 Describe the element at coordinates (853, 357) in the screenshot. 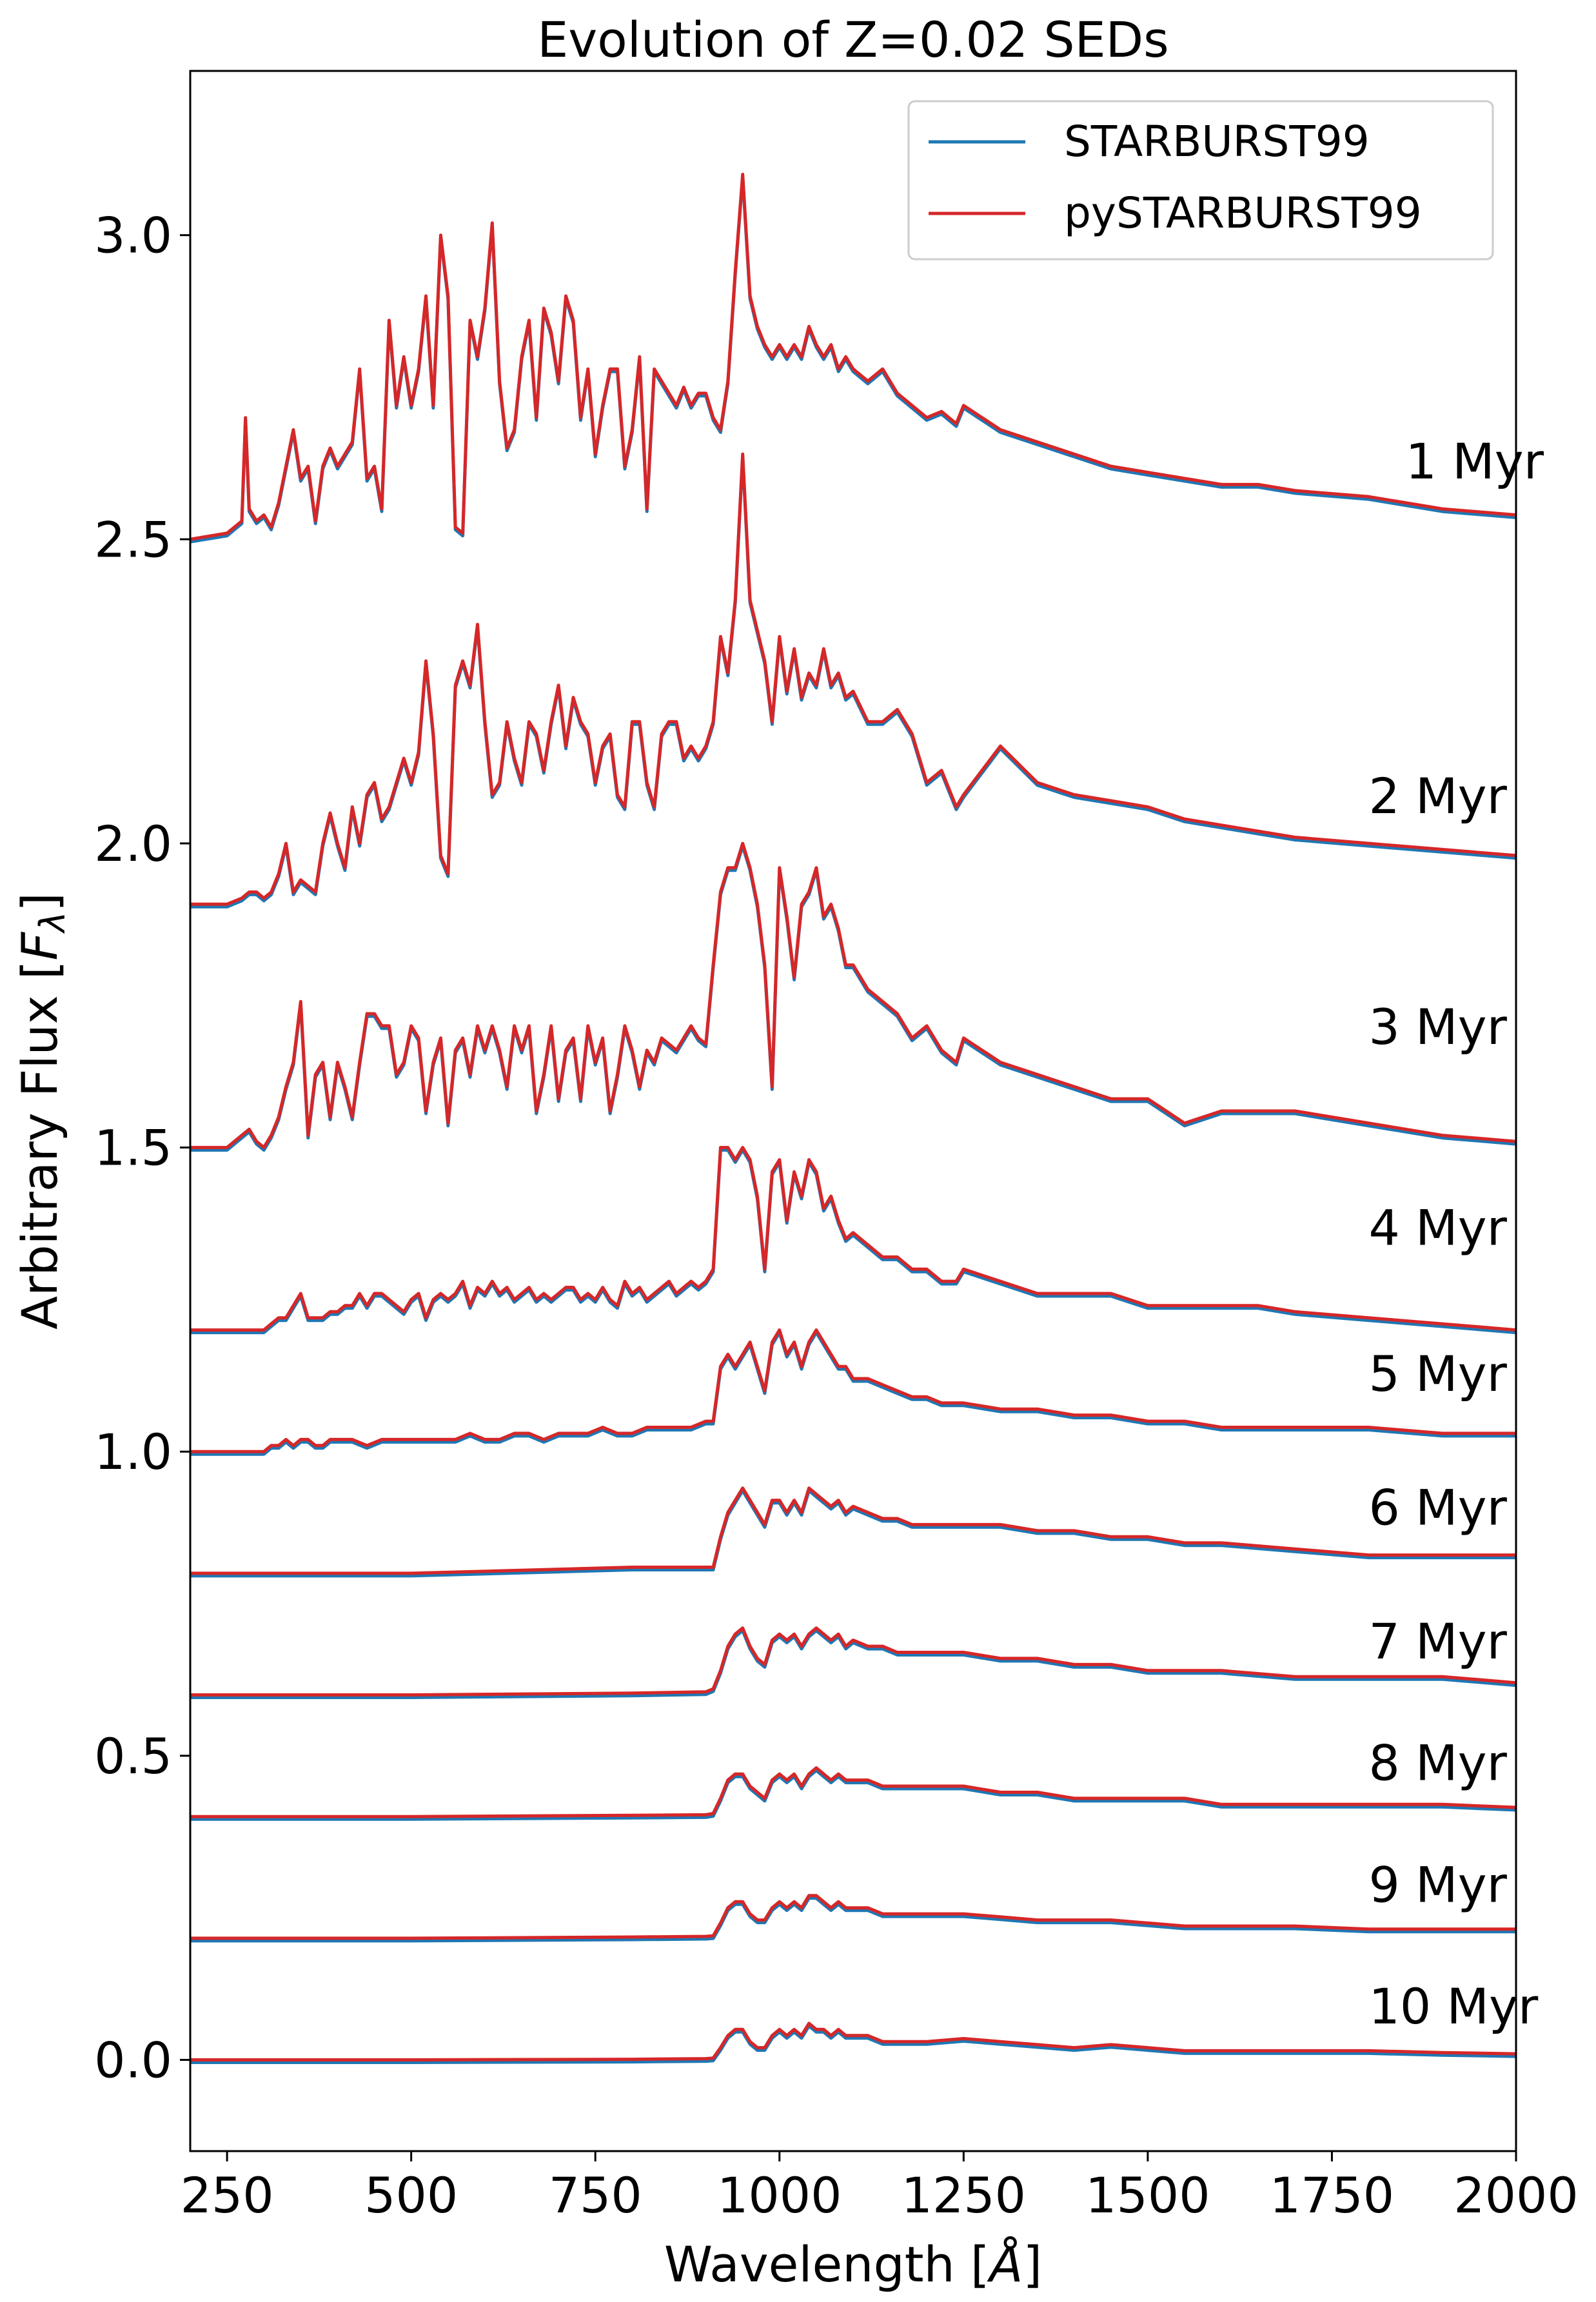

I see `pystarburst99-line-1-myr` at that location.